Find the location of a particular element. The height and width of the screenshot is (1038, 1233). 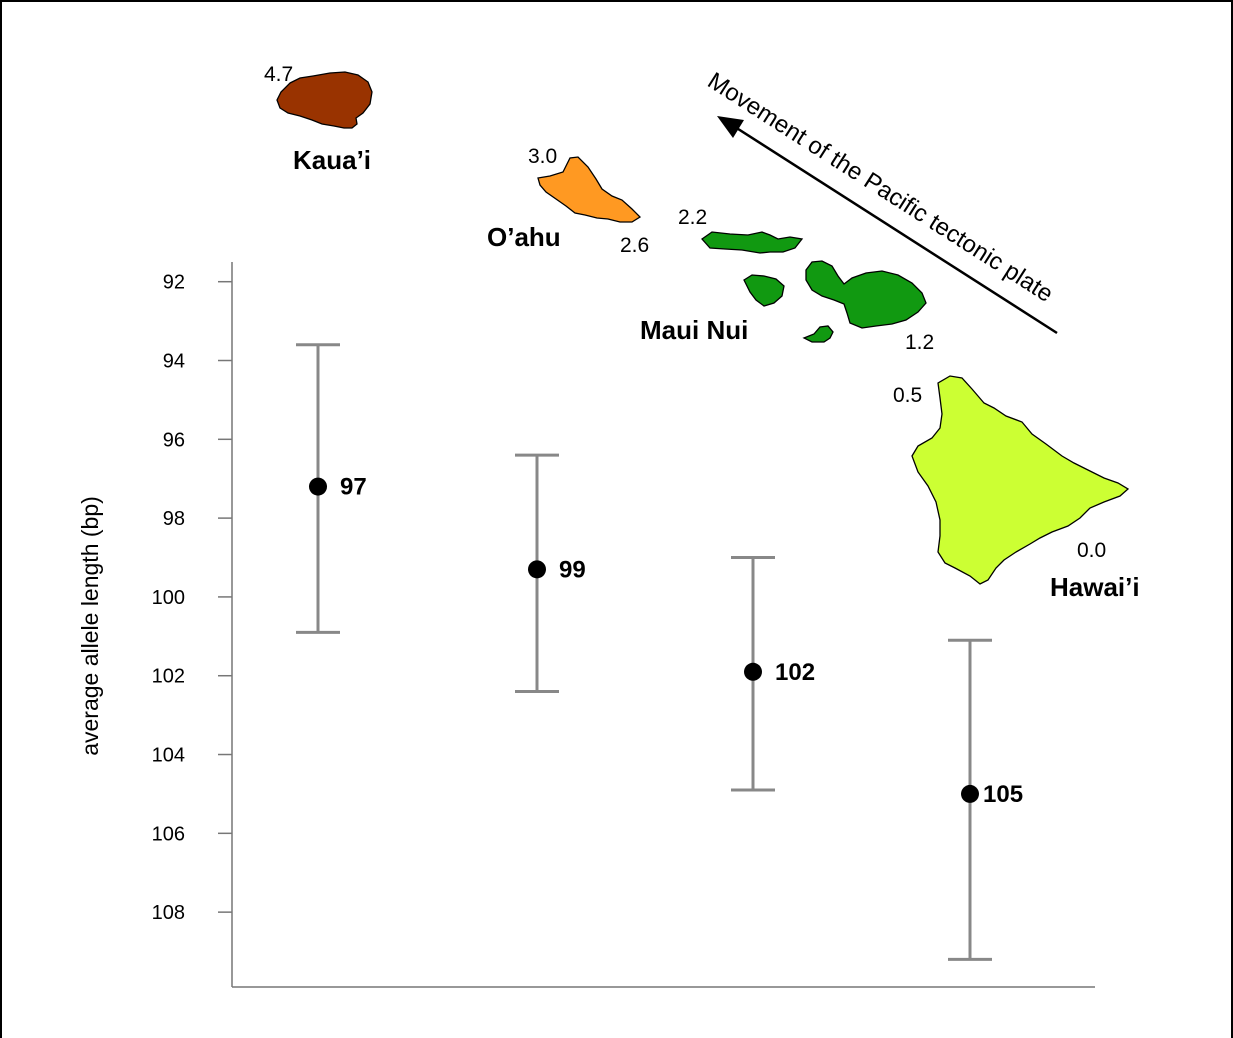

plate-movement-arrow is located at coordinates (896, 230).